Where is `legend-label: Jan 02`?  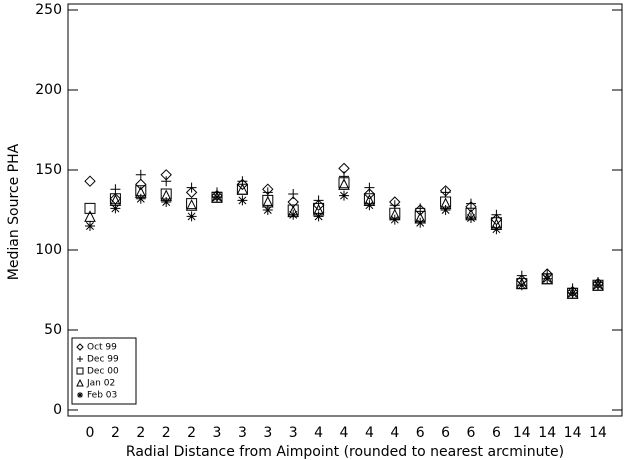 legend-label: Jan 02 is located at coordinates (100, 384).